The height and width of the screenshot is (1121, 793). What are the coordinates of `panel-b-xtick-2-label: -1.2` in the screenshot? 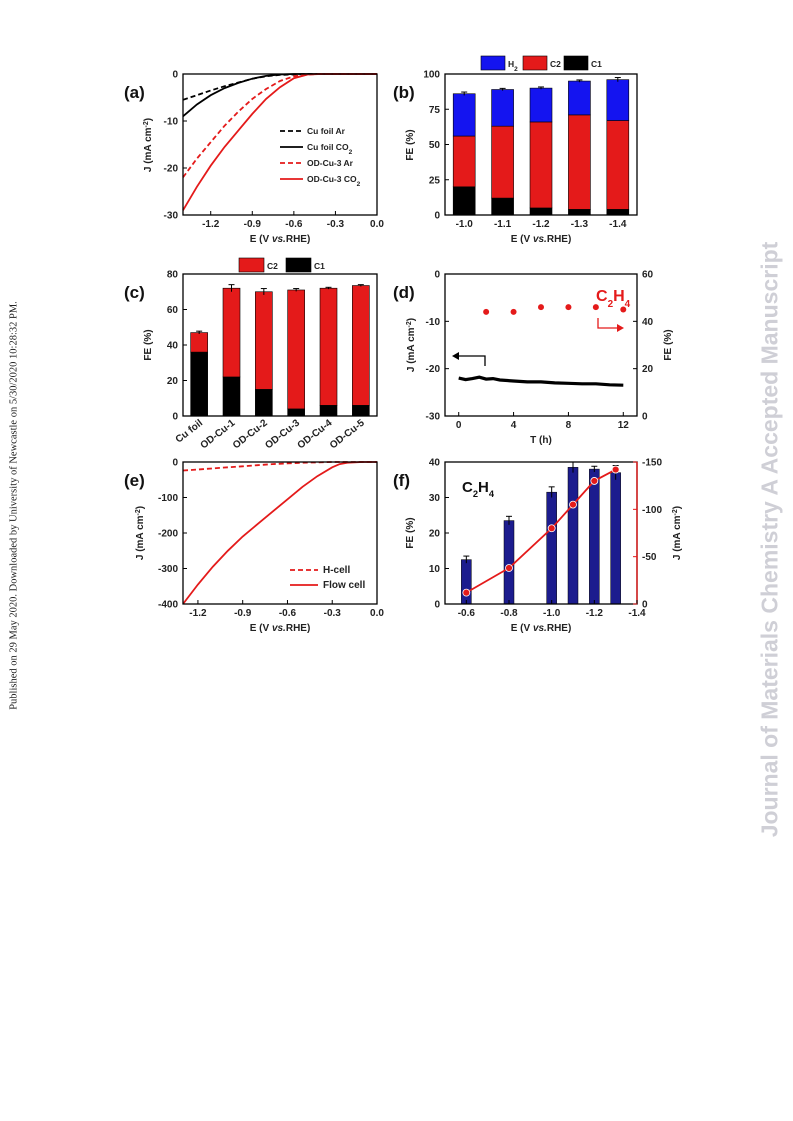 It's located at (541, 224).